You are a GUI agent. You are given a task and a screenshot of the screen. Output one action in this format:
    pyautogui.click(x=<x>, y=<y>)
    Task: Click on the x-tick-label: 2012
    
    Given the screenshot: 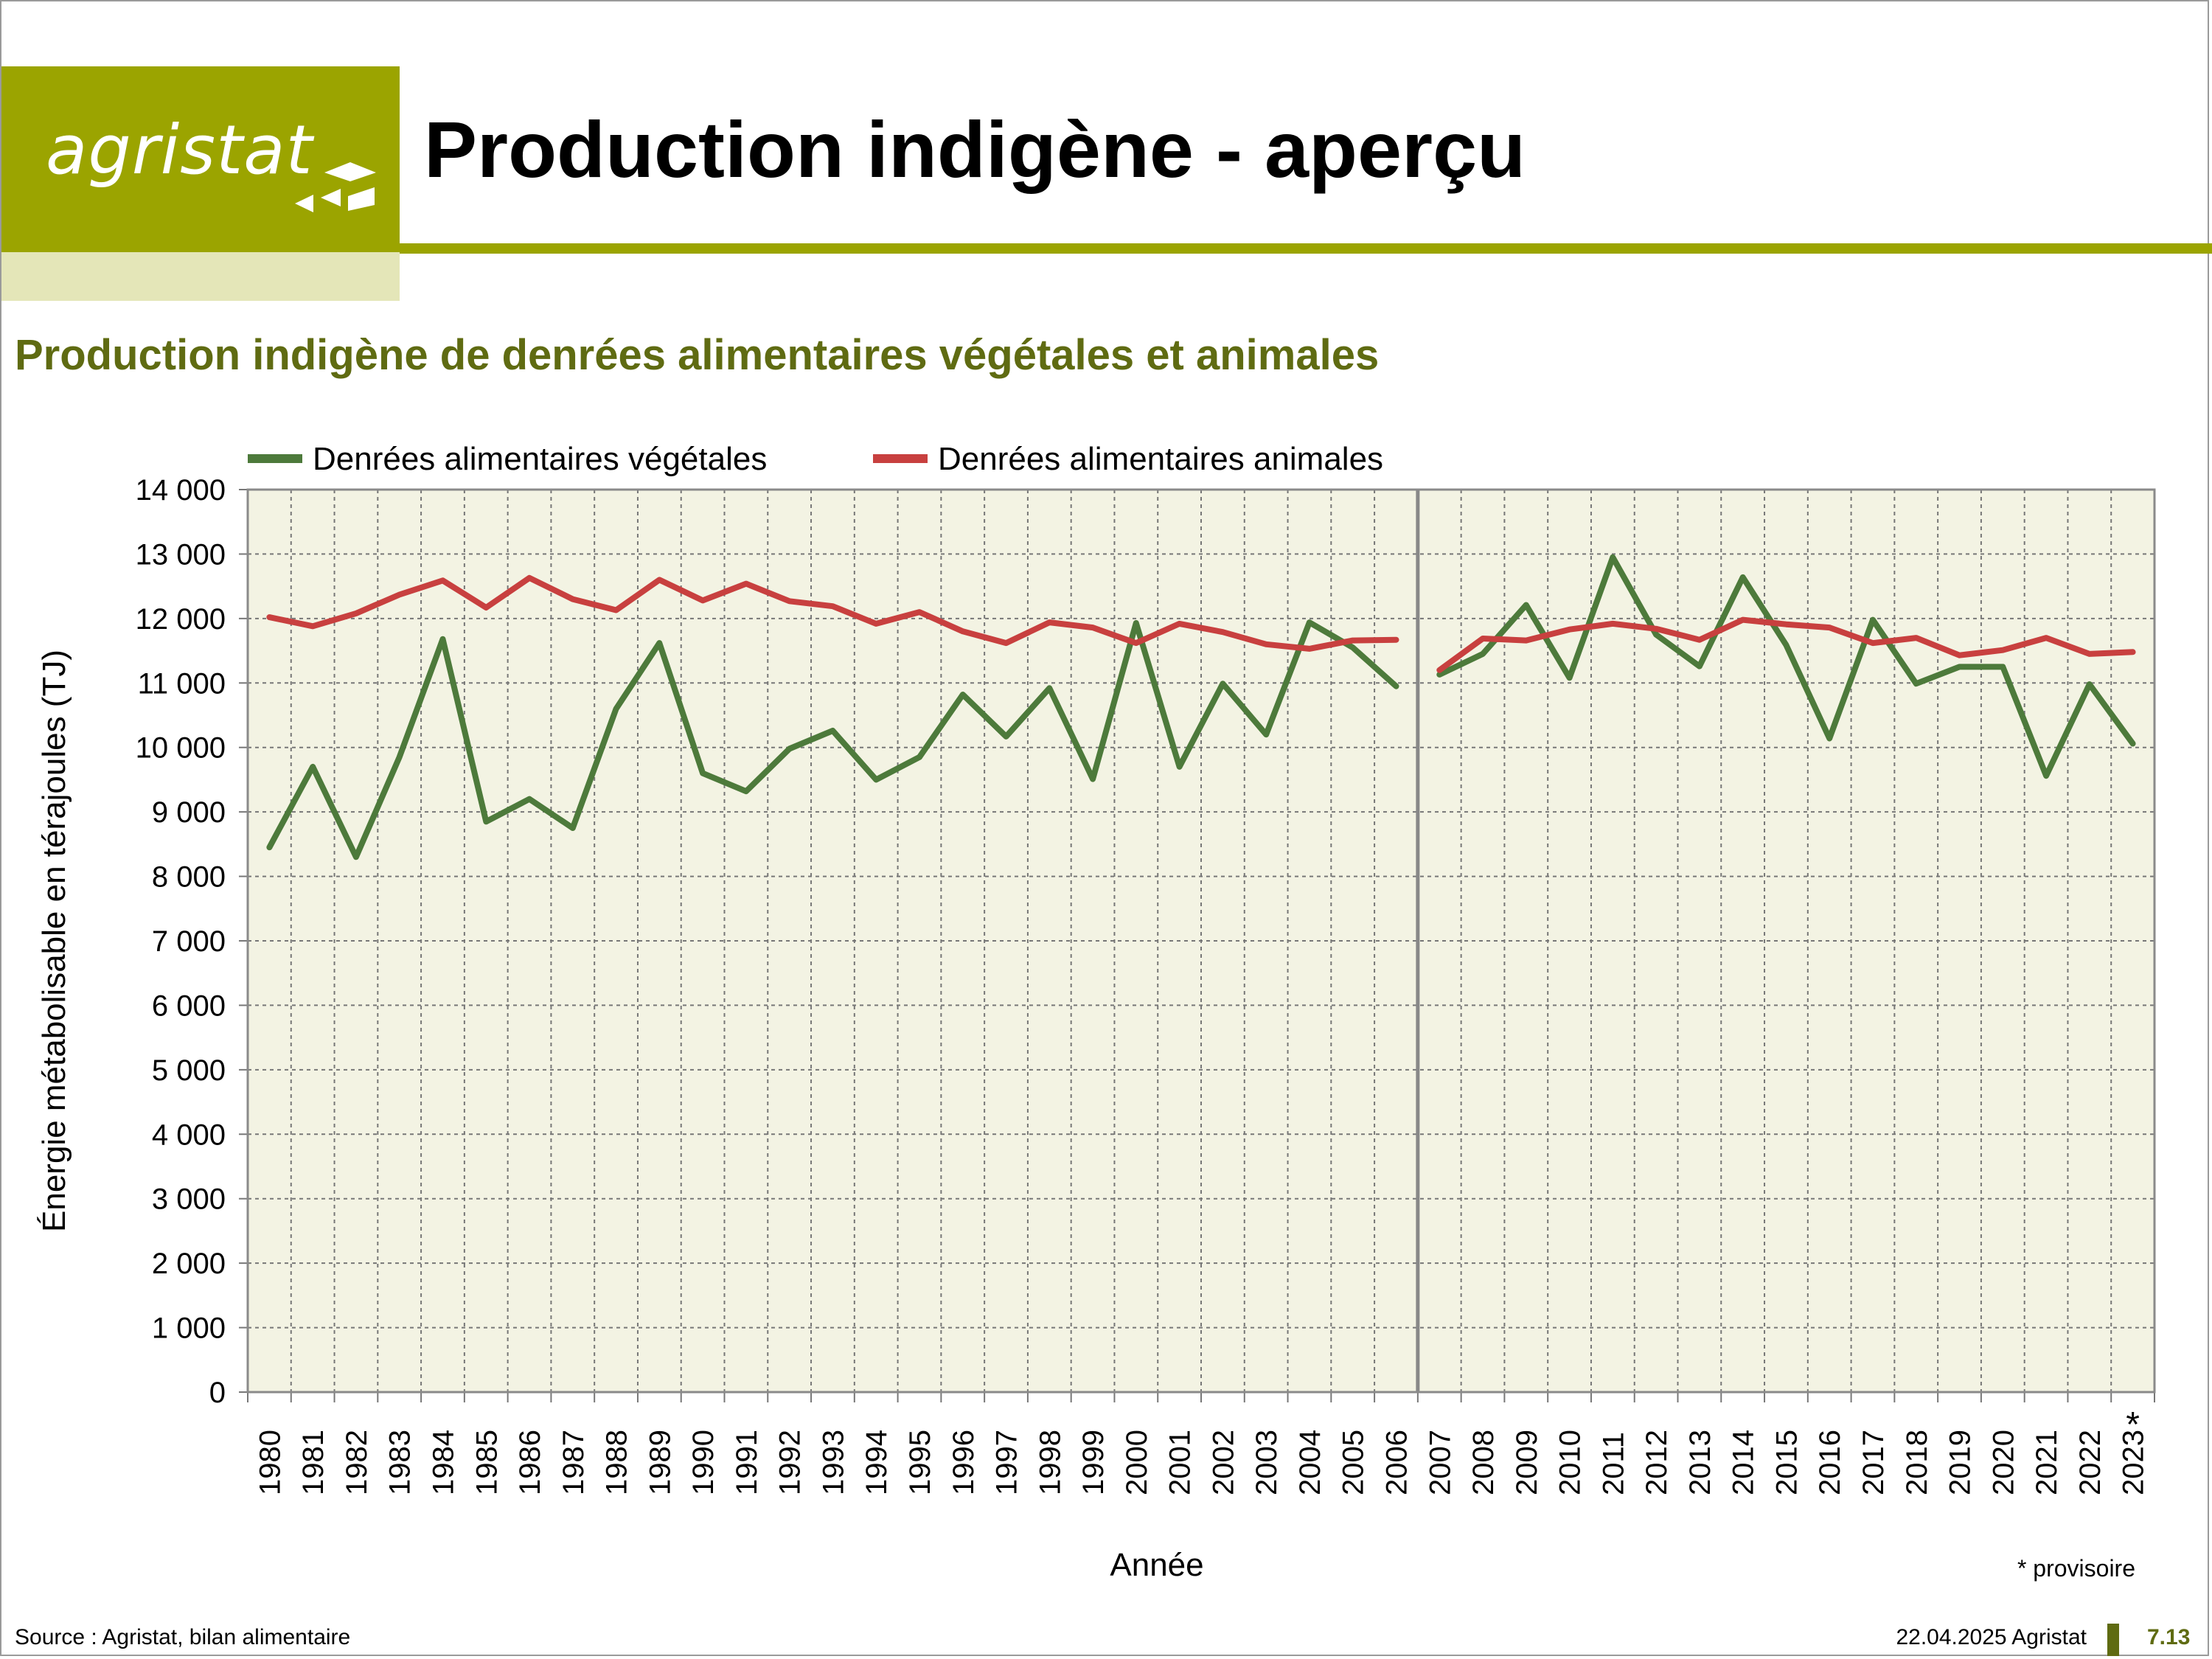 What is the action you would take?
    pyautogui.click(x=1657, y=1462)
    